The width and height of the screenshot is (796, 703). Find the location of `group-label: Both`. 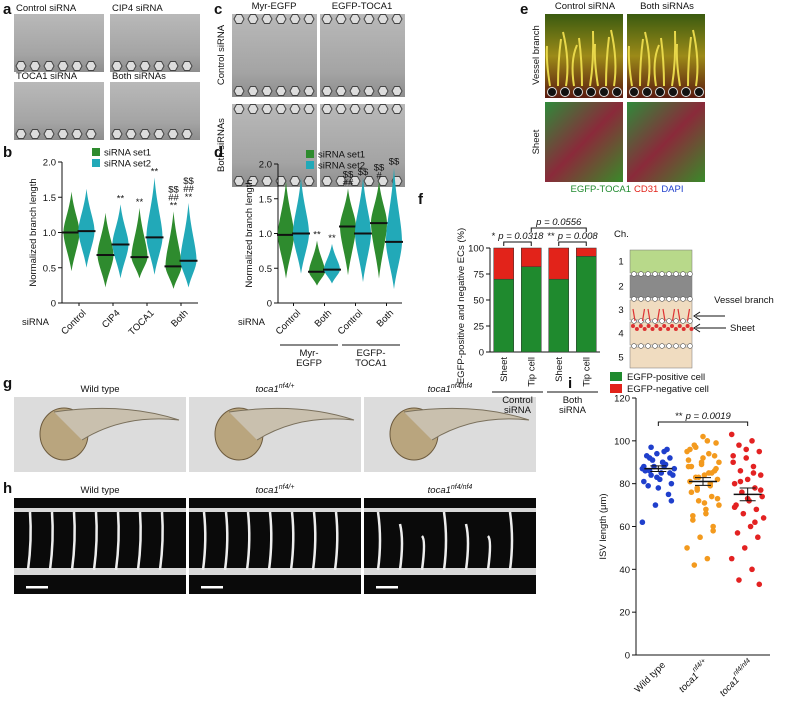

group-label: Both is located at coordinates (573, 400).